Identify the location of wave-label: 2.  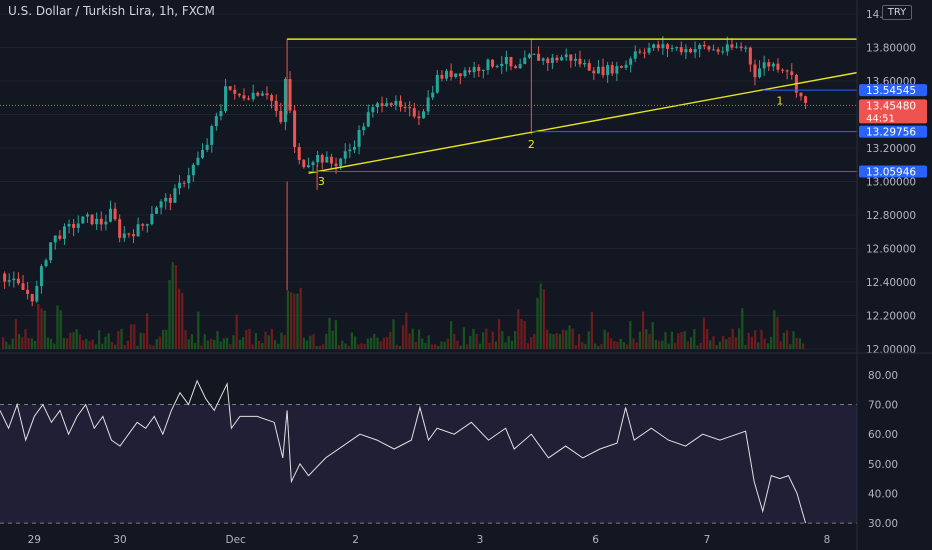
(531, 144).